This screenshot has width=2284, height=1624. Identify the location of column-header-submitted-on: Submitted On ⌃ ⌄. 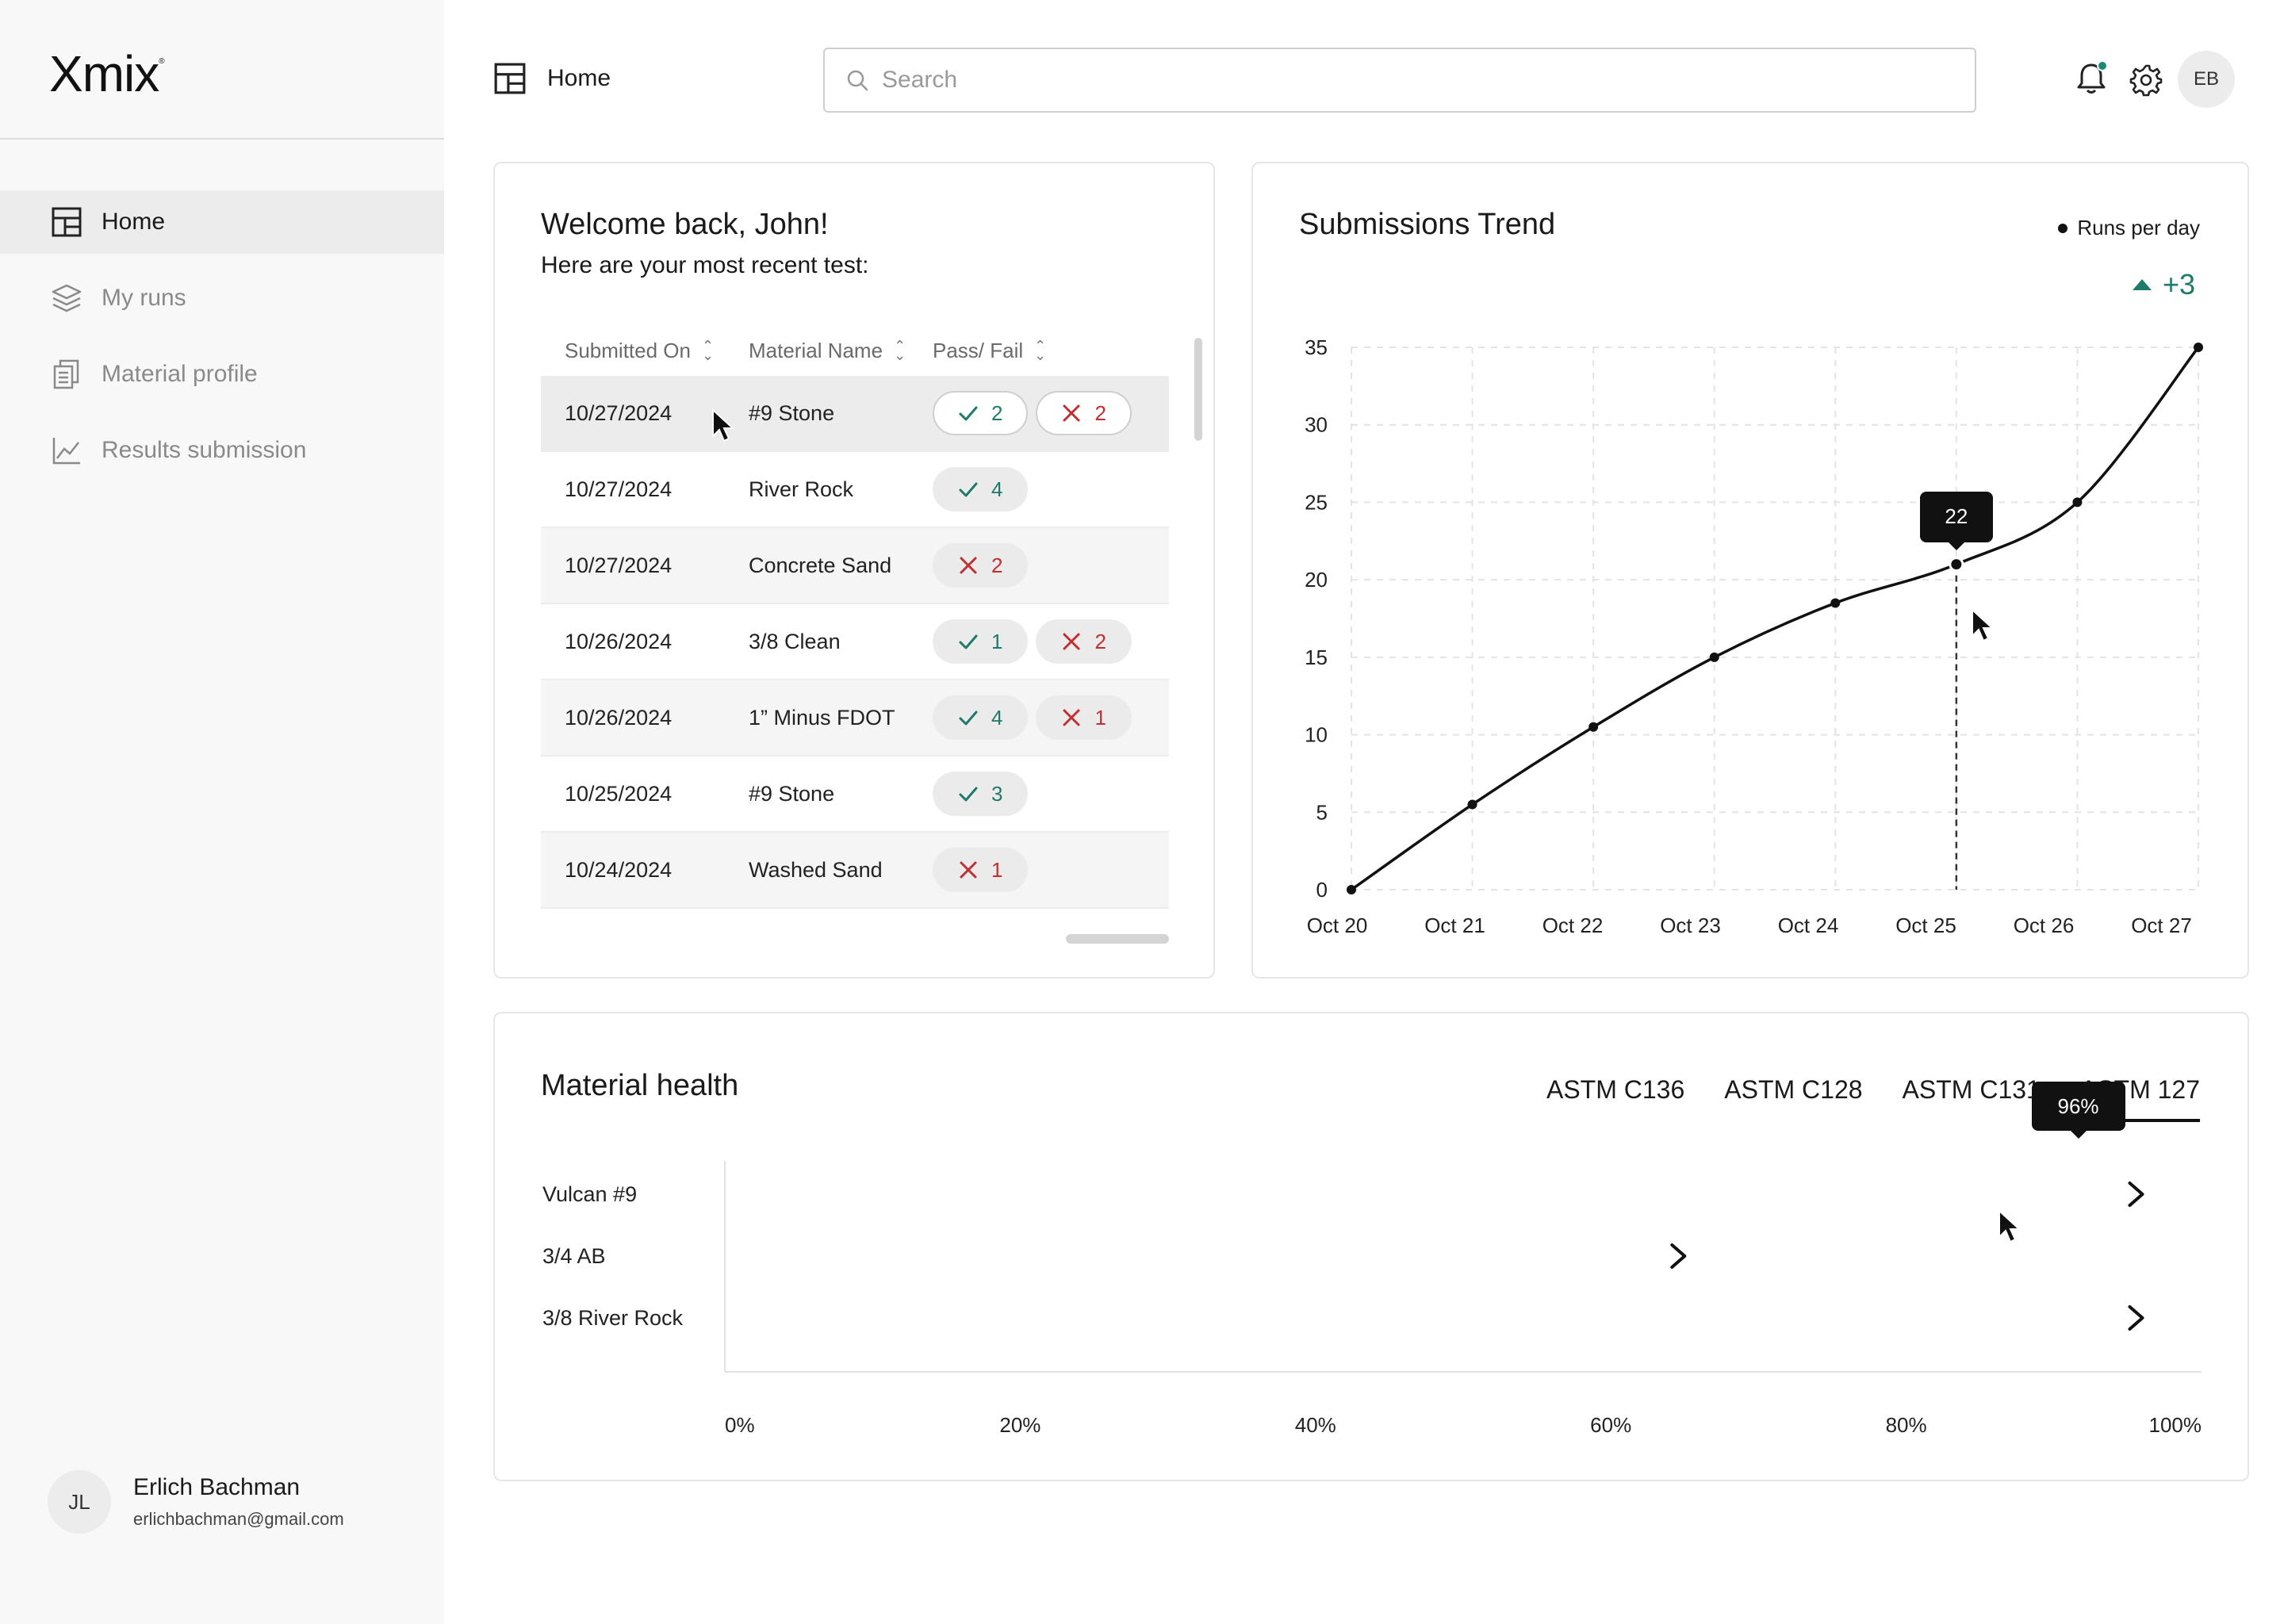
(640, 351).